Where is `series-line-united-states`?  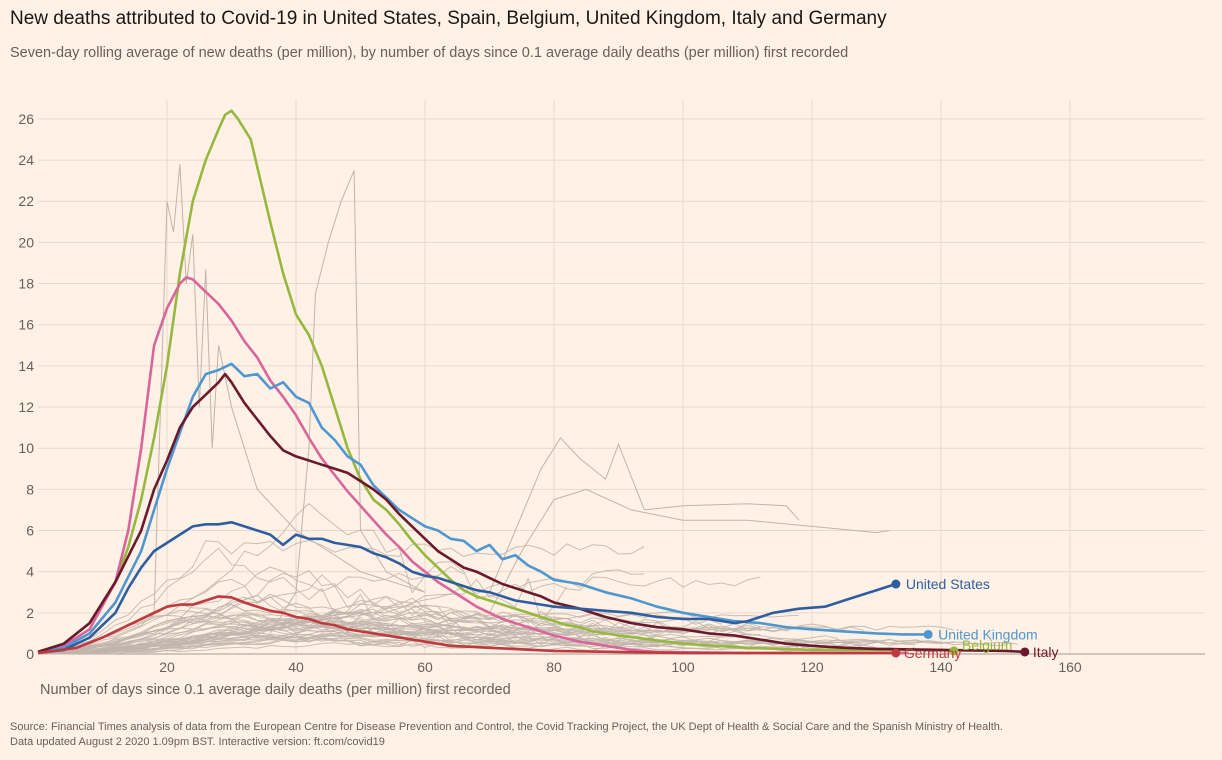 series-line-united-states is located at coordinates (467, 587).